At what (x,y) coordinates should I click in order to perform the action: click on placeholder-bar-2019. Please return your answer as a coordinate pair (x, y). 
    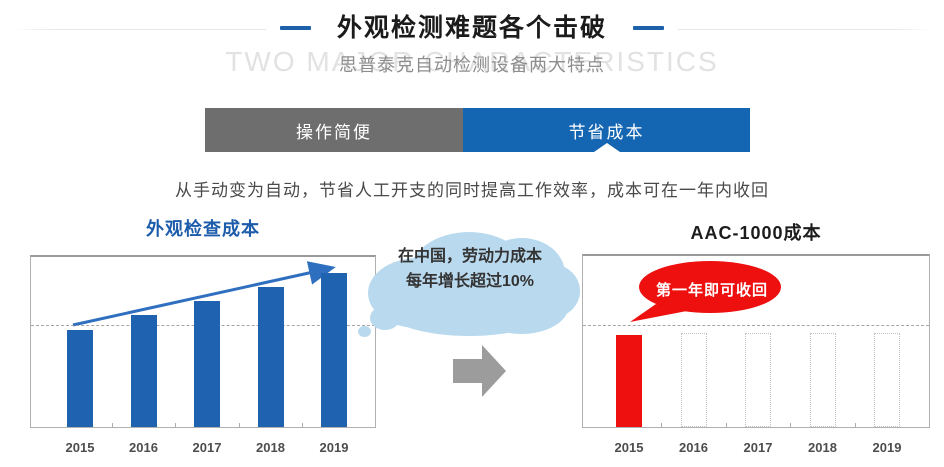
    Looking at the image, I should click on (887, 380).